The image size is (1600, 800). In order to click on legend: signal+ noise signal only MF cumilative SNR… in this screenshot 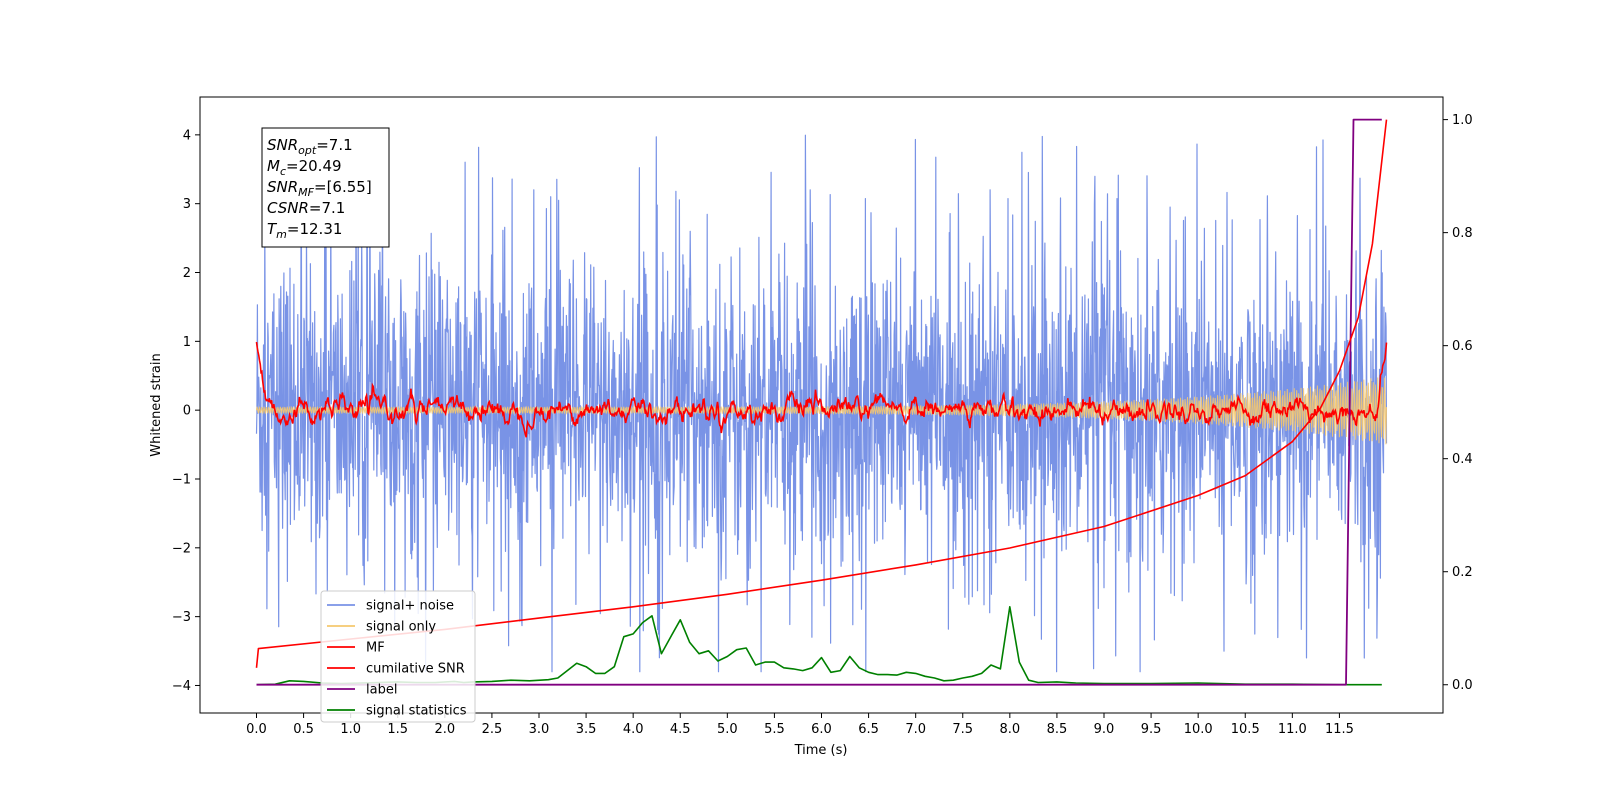, I will do `click(398, 656)`.